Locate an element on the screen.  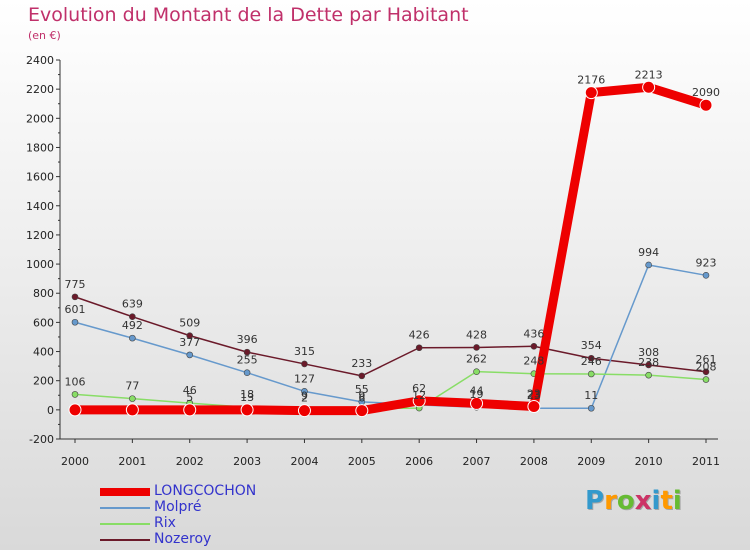
series-line-nozeroy is located at coordinates (390, 336).